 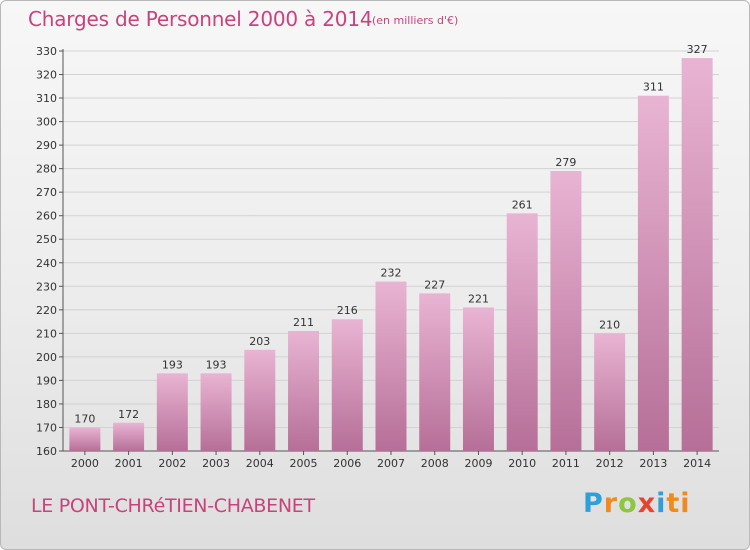 I want to click on y-tick-label: 330, so click(x=46, y=51).